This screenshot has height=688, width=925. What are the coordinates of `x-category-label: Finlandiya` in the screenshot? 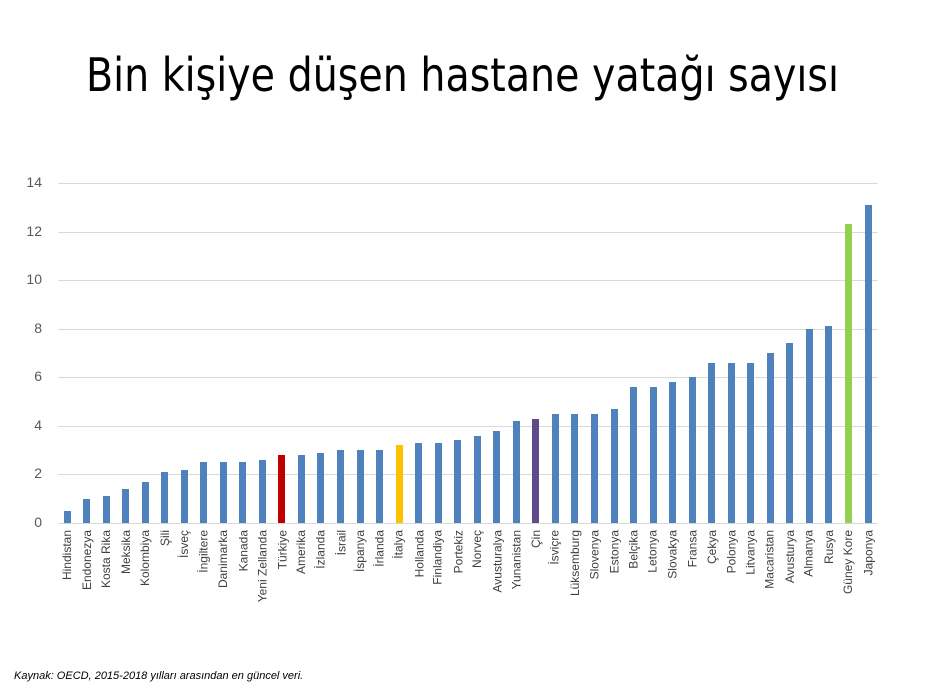 It's located at (437, 557).